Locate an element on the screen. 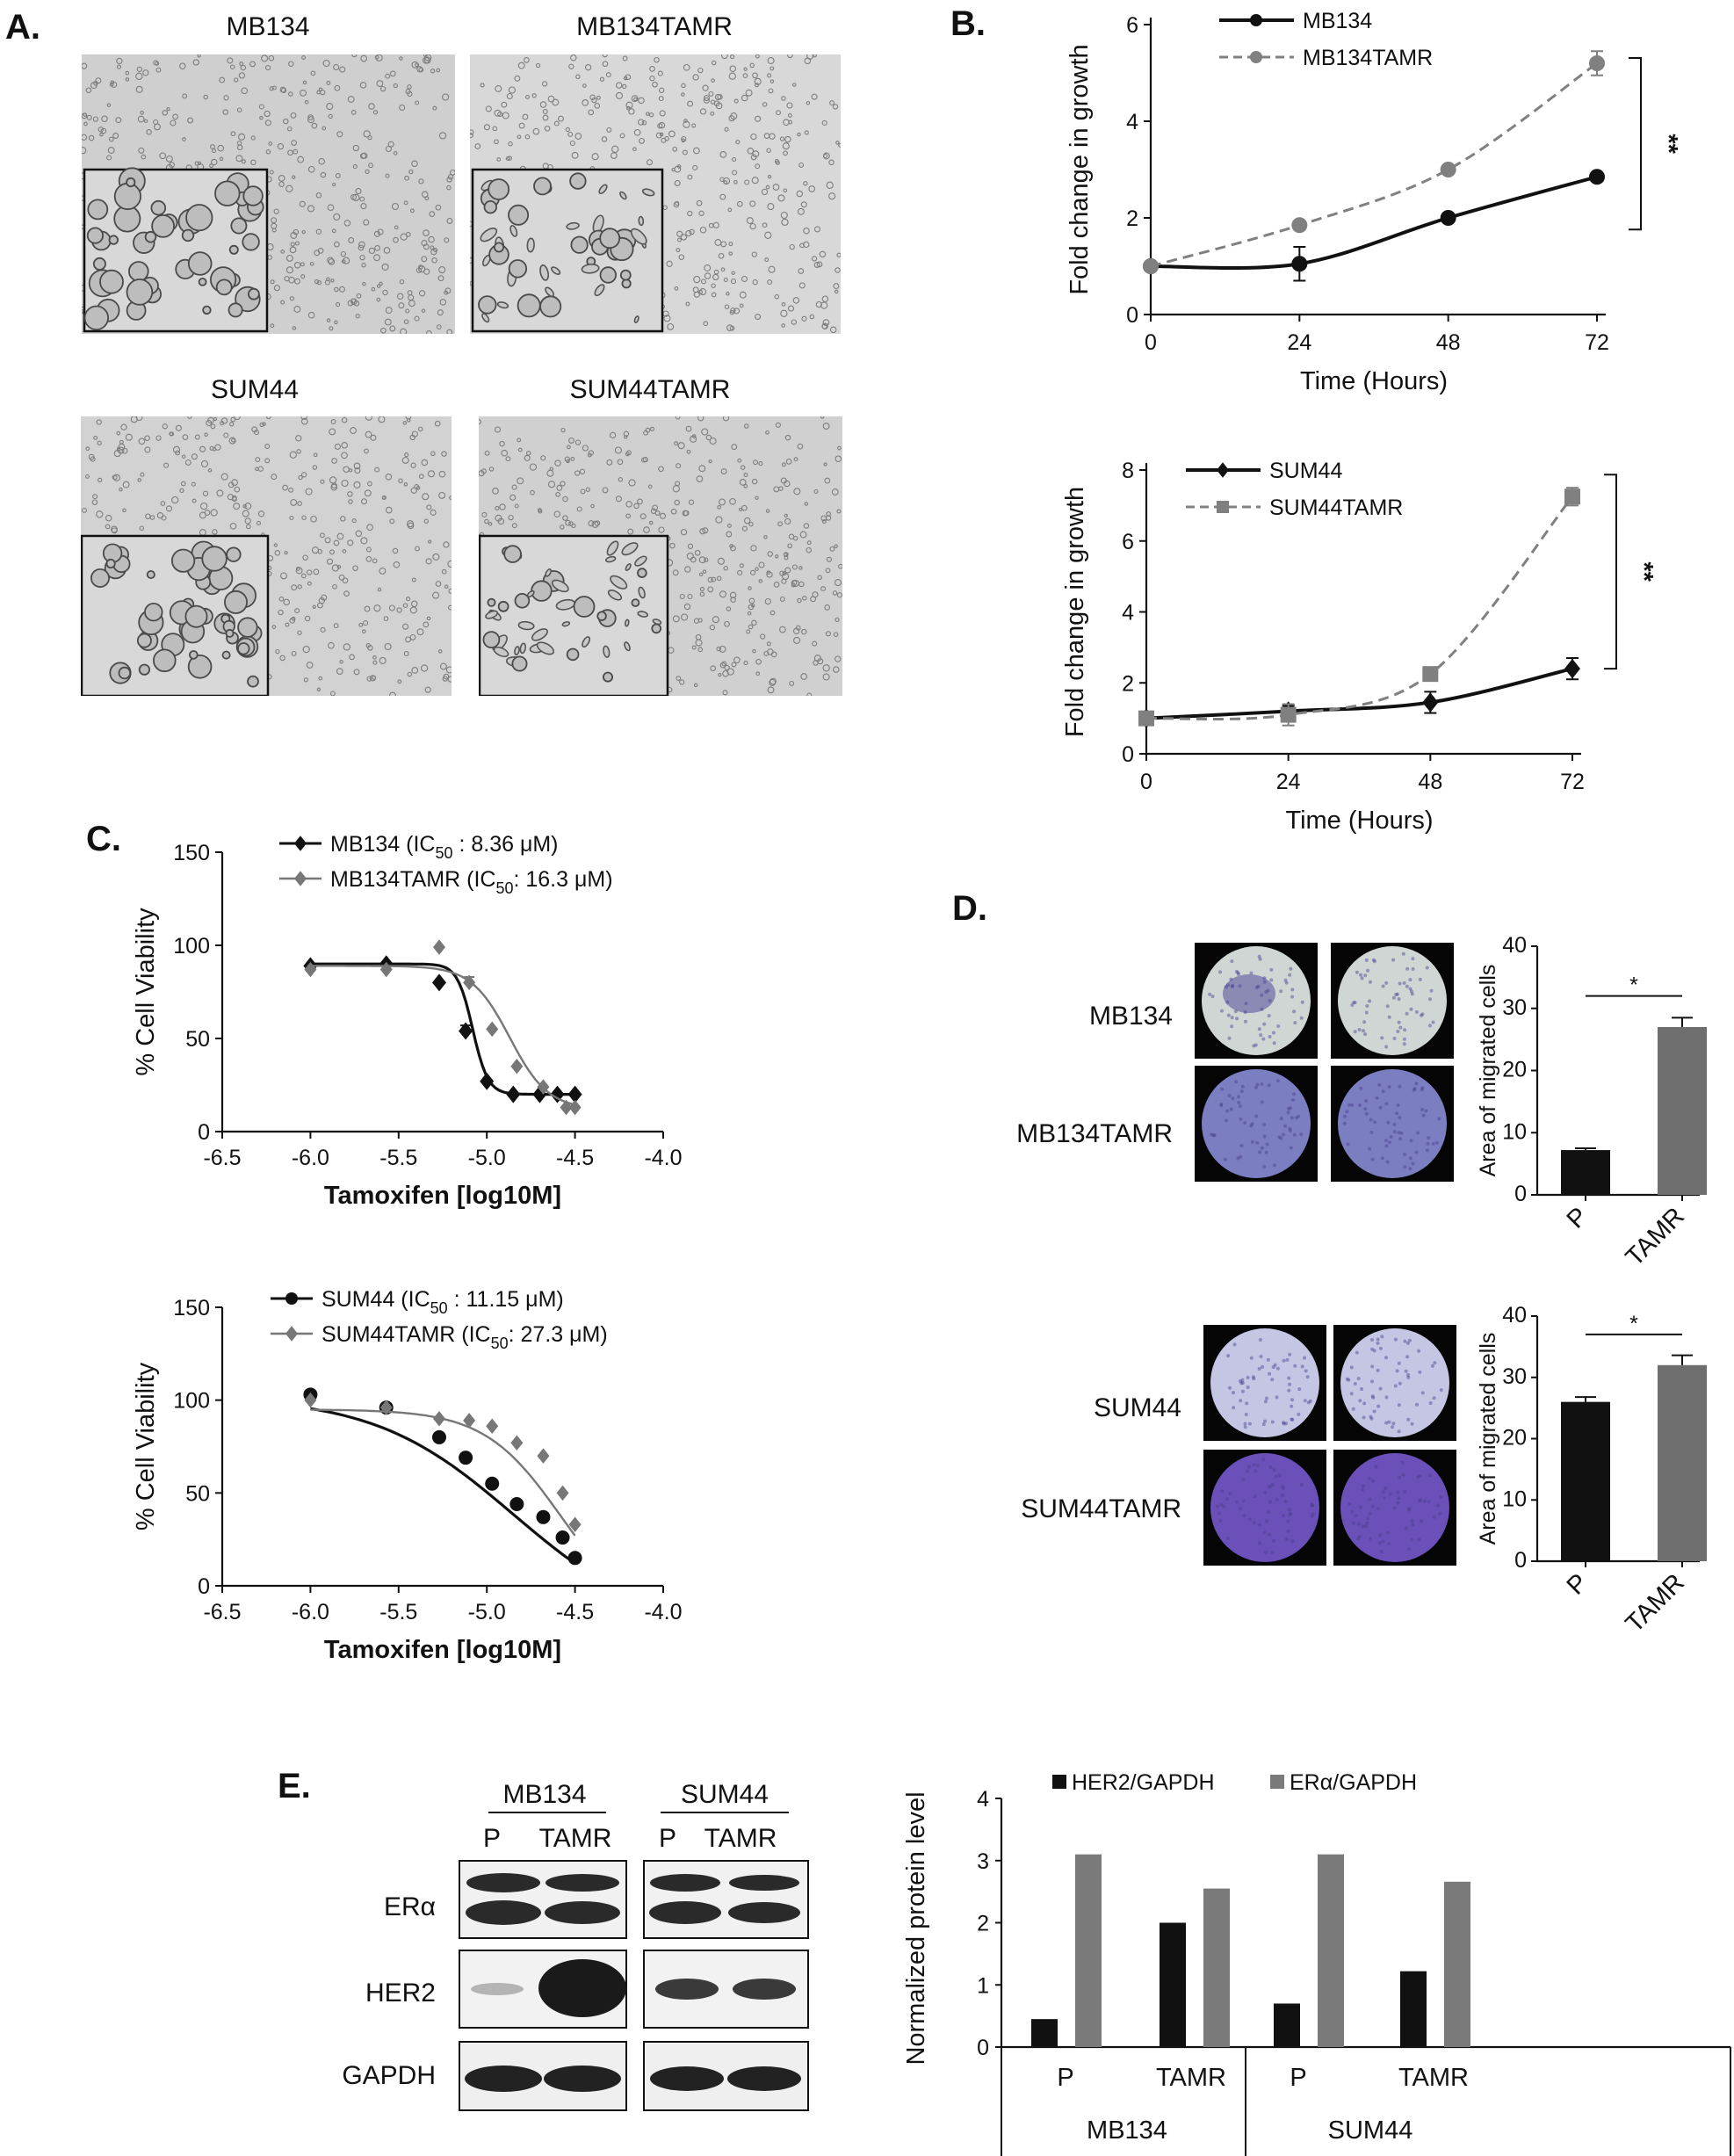 Image resolution: width=1734 pixels, height=2156 pixels. blot-group-label: SUM44 is located at coordinates (725, 1795).